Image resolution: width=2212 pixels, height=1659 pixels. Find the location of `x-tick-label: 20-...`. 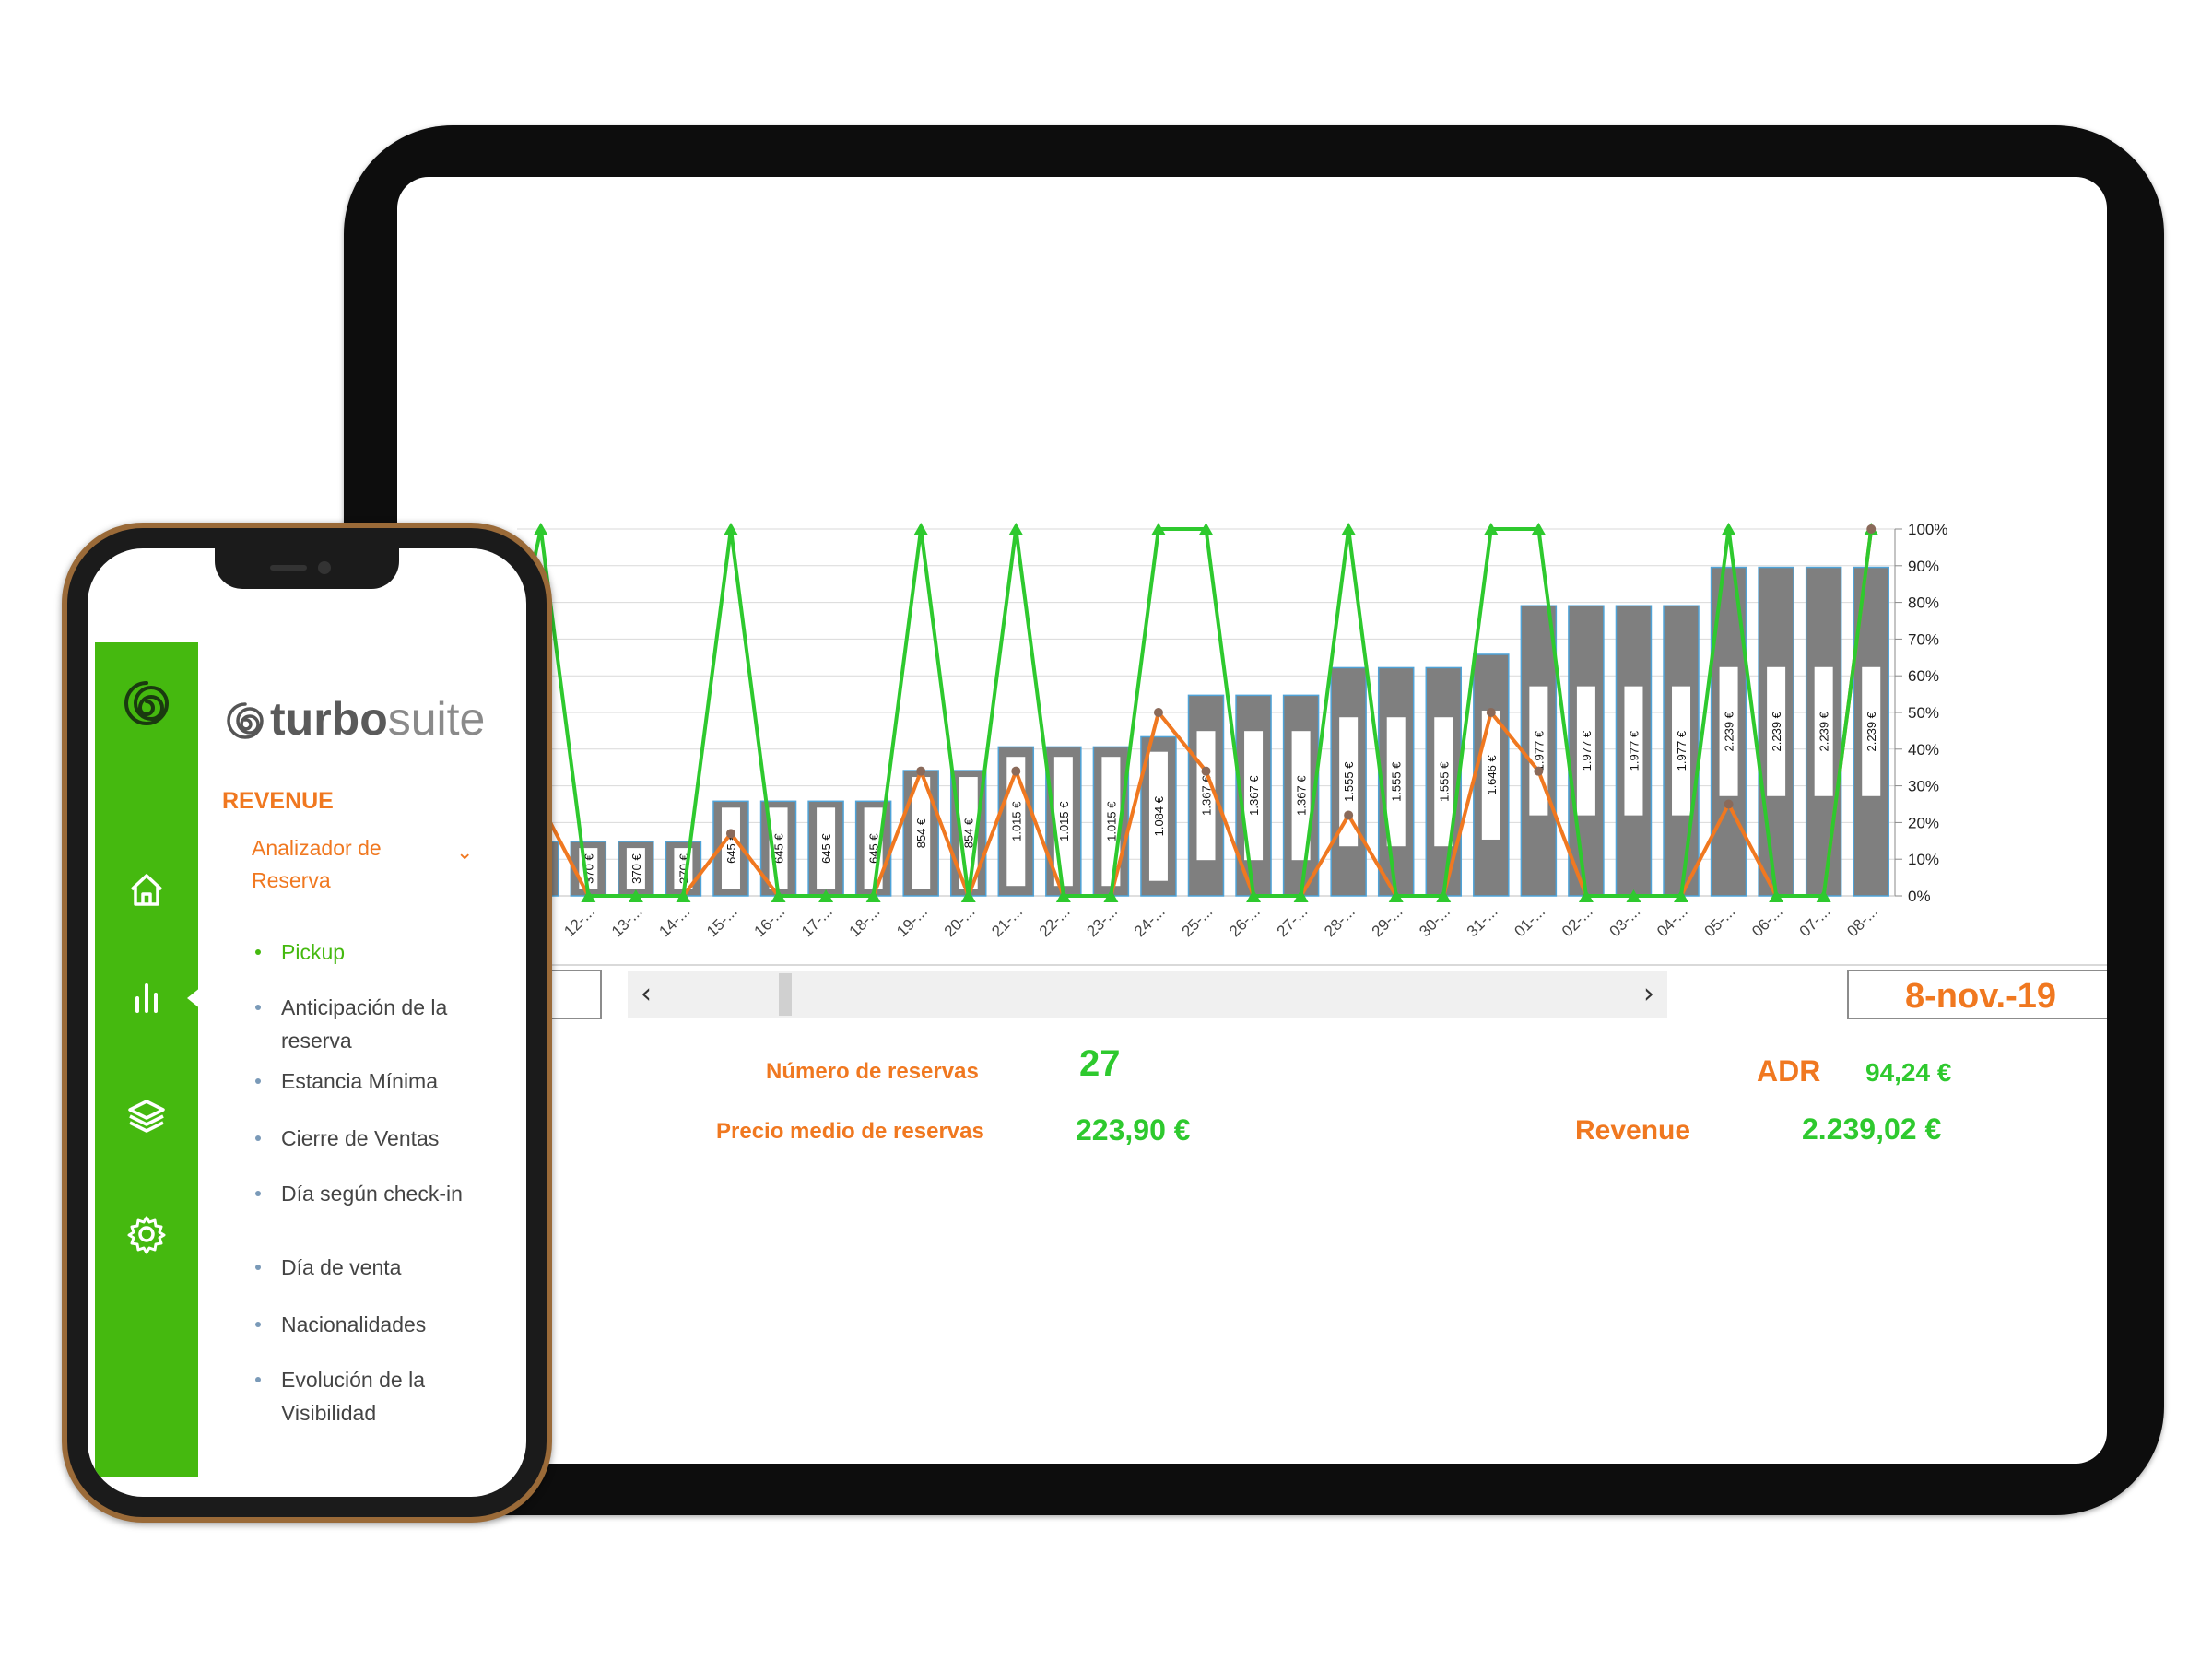

x-tick-label: 20-... is located at coordinates (960, 921).